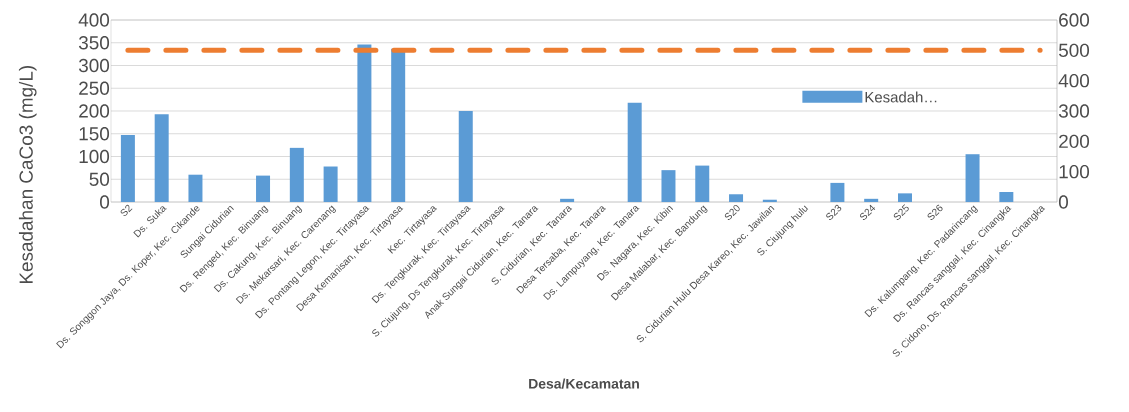  Describe the element at coordinates (1074, 171) in the screenshot. I see `y2-tick-label: 100` at that location.